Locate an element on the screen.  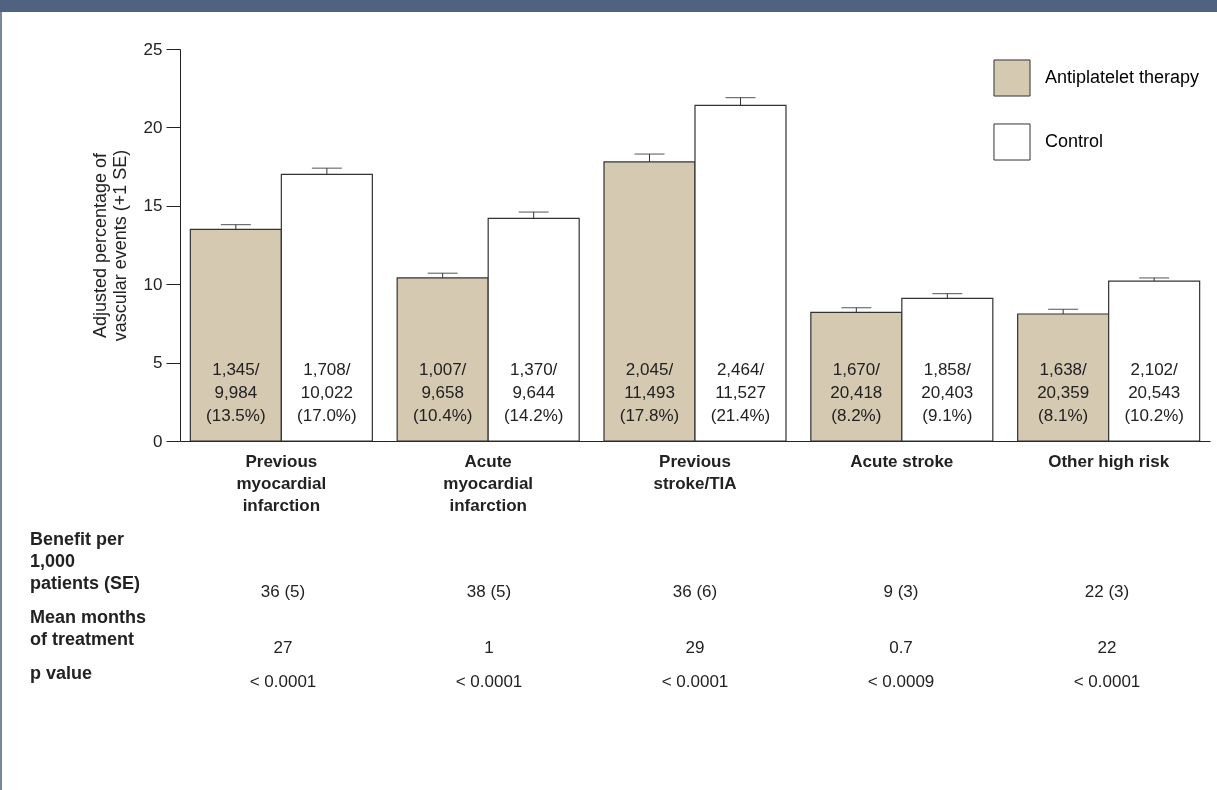
text: Benefit per 1,000 patients (SE) is located at coordinates (85, 561).